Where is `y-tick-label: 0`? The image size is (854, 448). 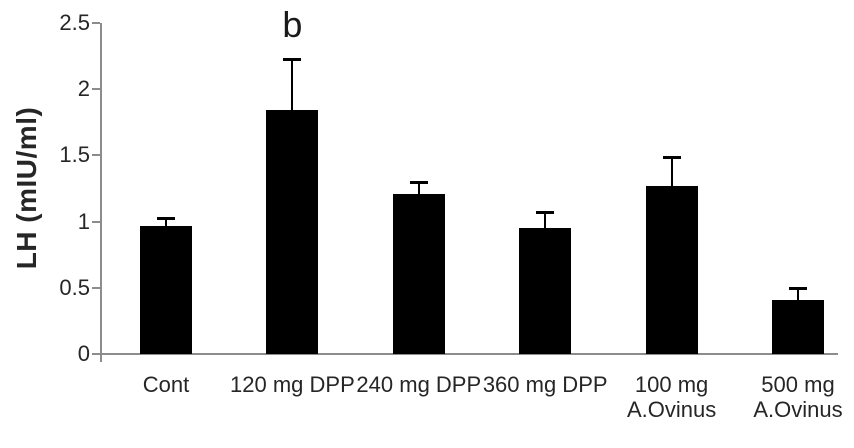
y-tick-label: 0 is located at coordinates (83, 353).